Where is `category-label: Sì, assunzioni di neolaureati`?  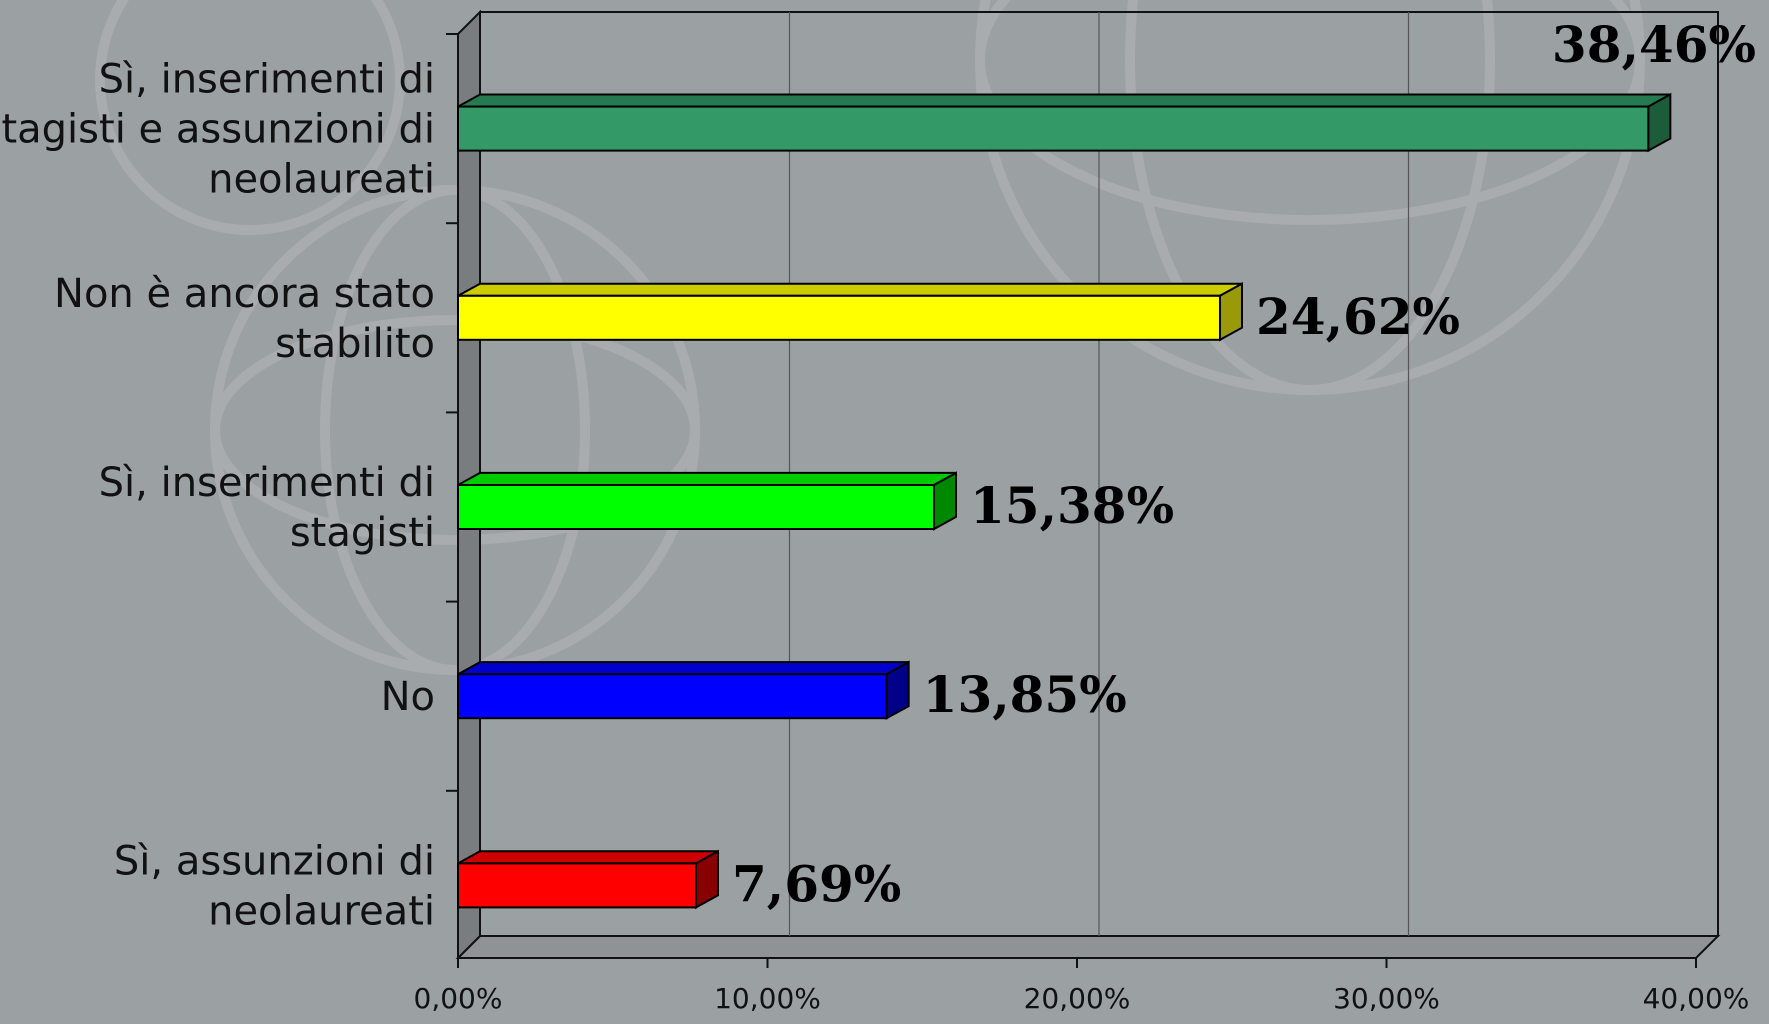
category-label: Sì, assunzioni di neolaureati is located at coordinates (274, 886).